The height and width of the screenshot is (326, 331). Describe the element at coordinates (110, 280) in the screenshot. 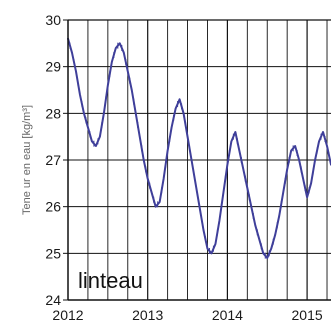

I see `chart-annotation: linteau` at that location.